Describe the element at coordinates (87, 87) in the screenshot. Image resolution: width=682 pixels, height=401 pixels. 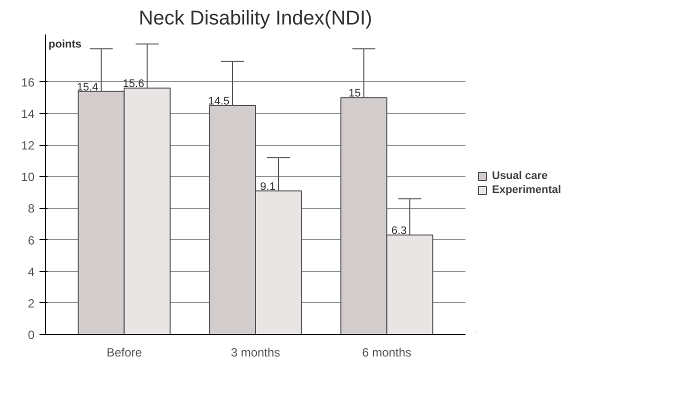
I see `data-label: 15.4` at that location.